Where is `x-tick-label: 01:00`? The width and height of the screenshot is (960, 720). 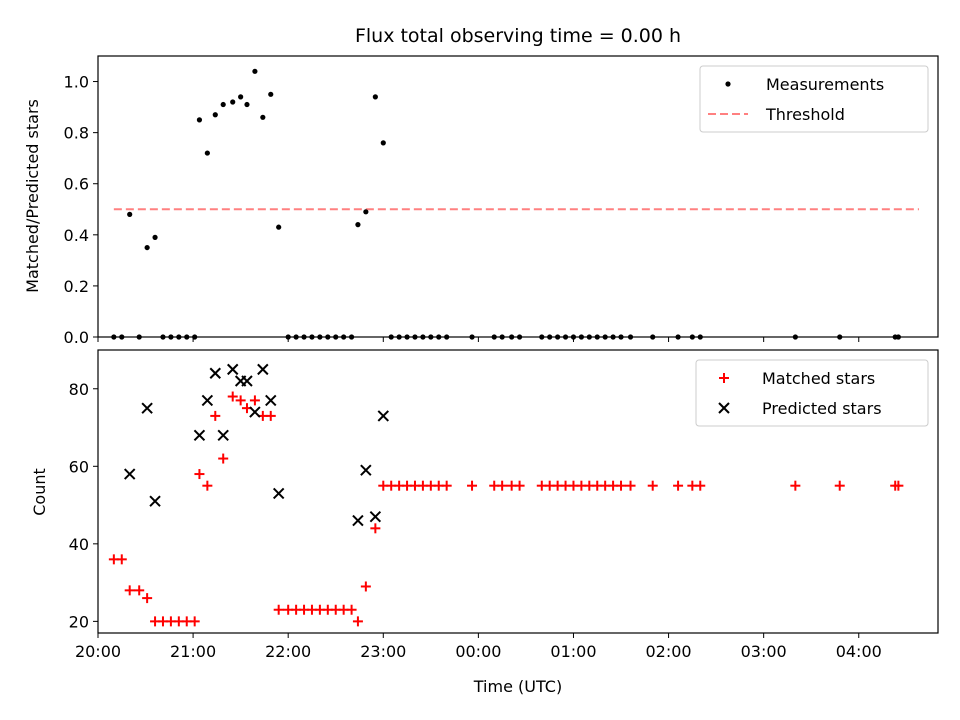
x-tick-label: 01:00 is located at coordinates (573, 651).